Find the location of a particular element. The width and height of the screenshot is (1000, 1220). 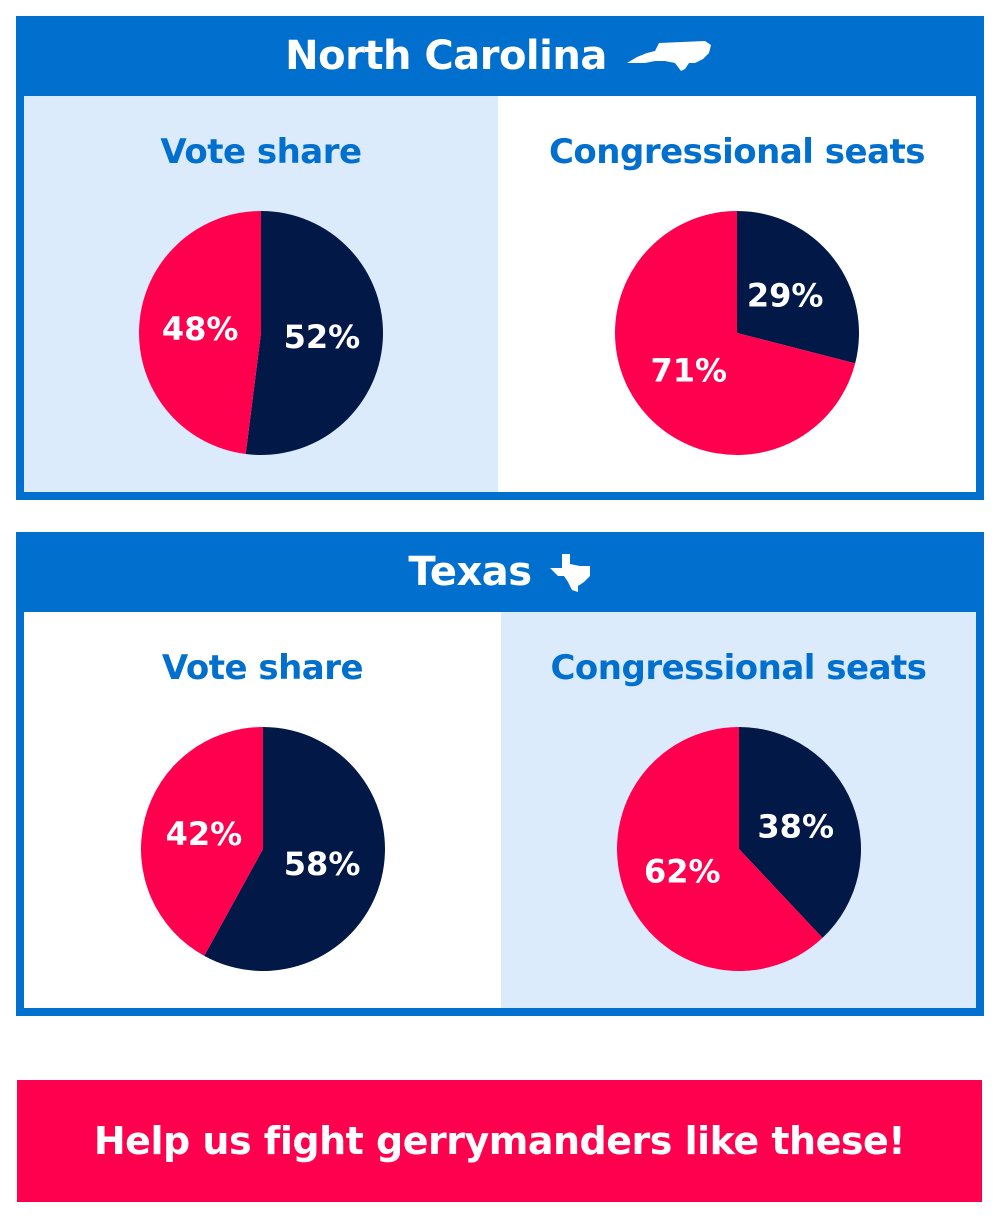

state-header: Texas is located at coordinates (500, 572).